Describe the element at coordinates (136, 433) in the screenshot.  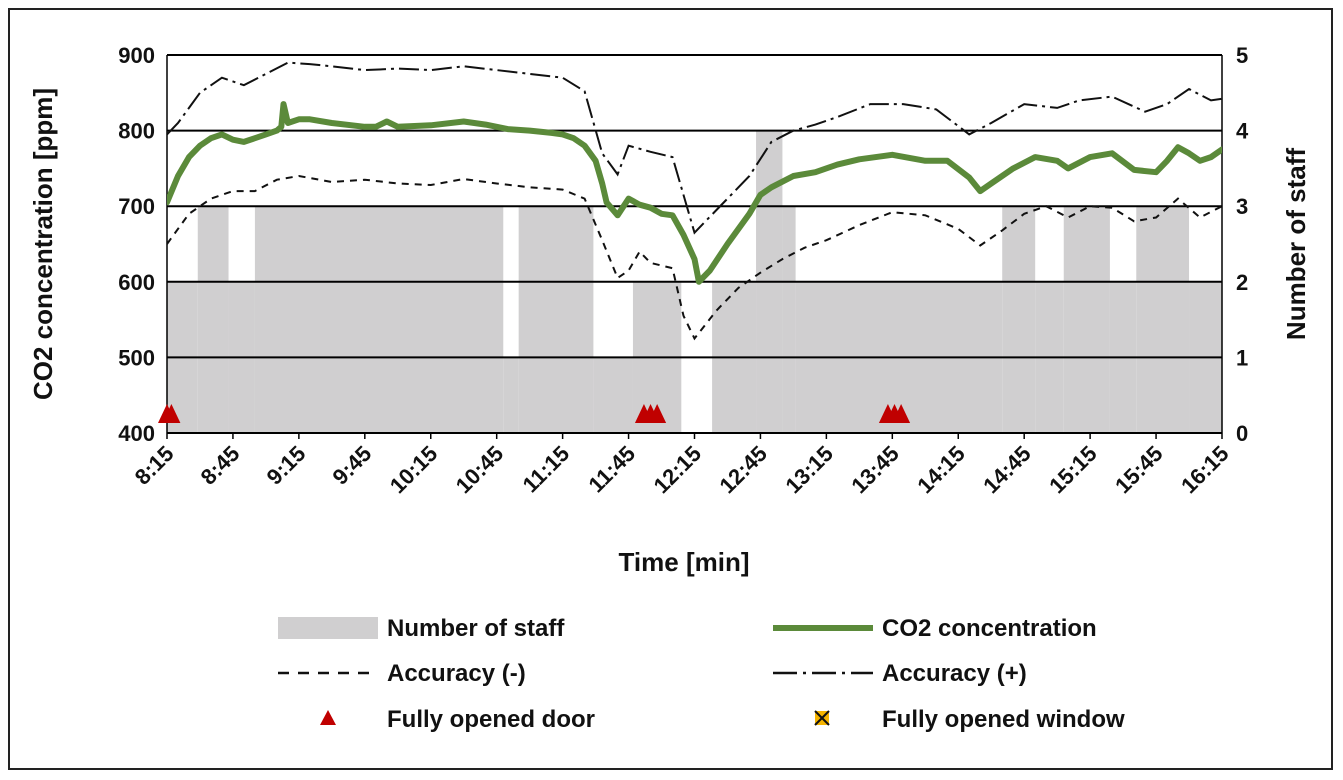
I see `y-left-tick-label: 400` at that location.